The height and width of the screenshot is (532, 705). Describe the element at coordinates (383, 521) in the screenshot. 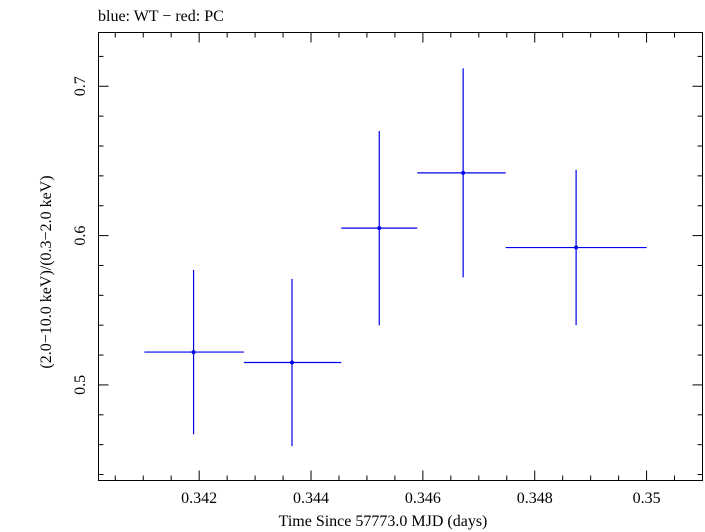

I see `x-axis-label: Time Since 57773.0 MJD (days)` at that location.